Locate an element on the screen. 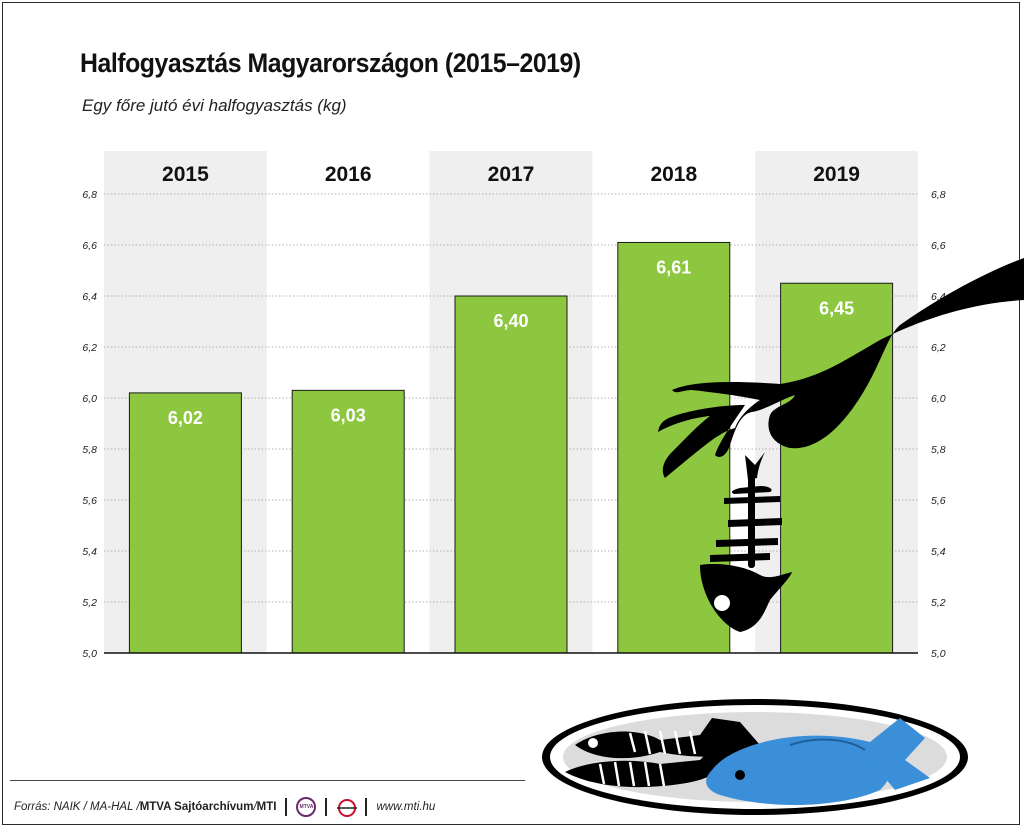 The width and height of the screenshot is (1024, 829). year-label: 2018 is located at coordinates (673, 174).